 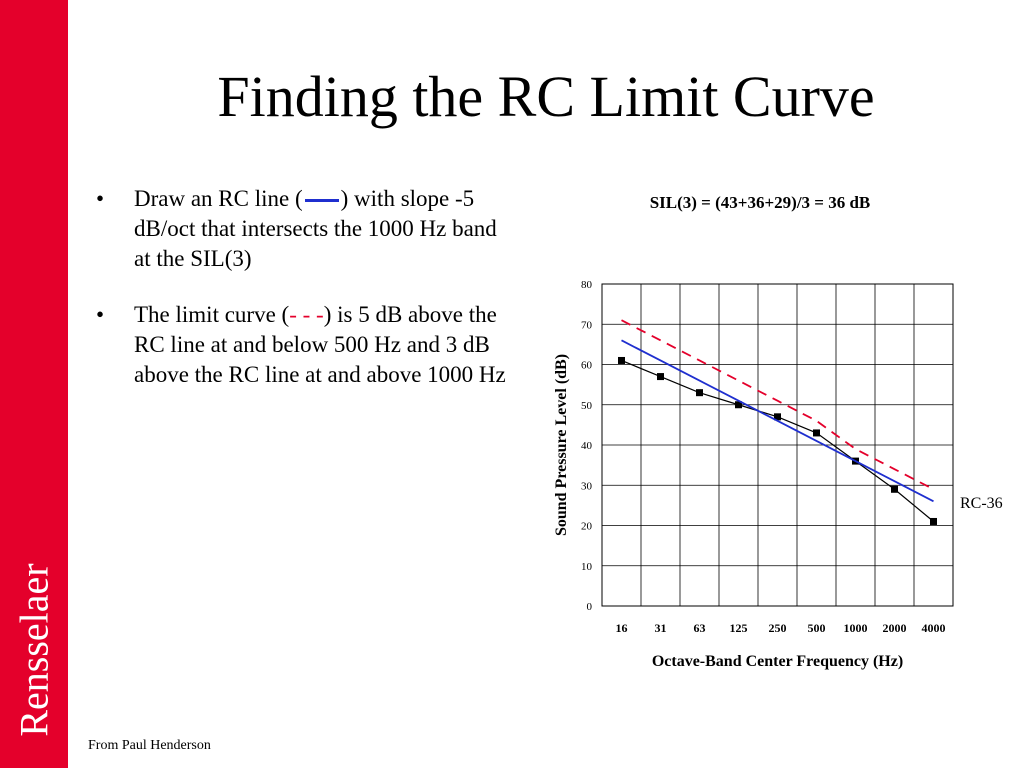 I want to click on y-tick-label: 0, so click(x=590, y=607).